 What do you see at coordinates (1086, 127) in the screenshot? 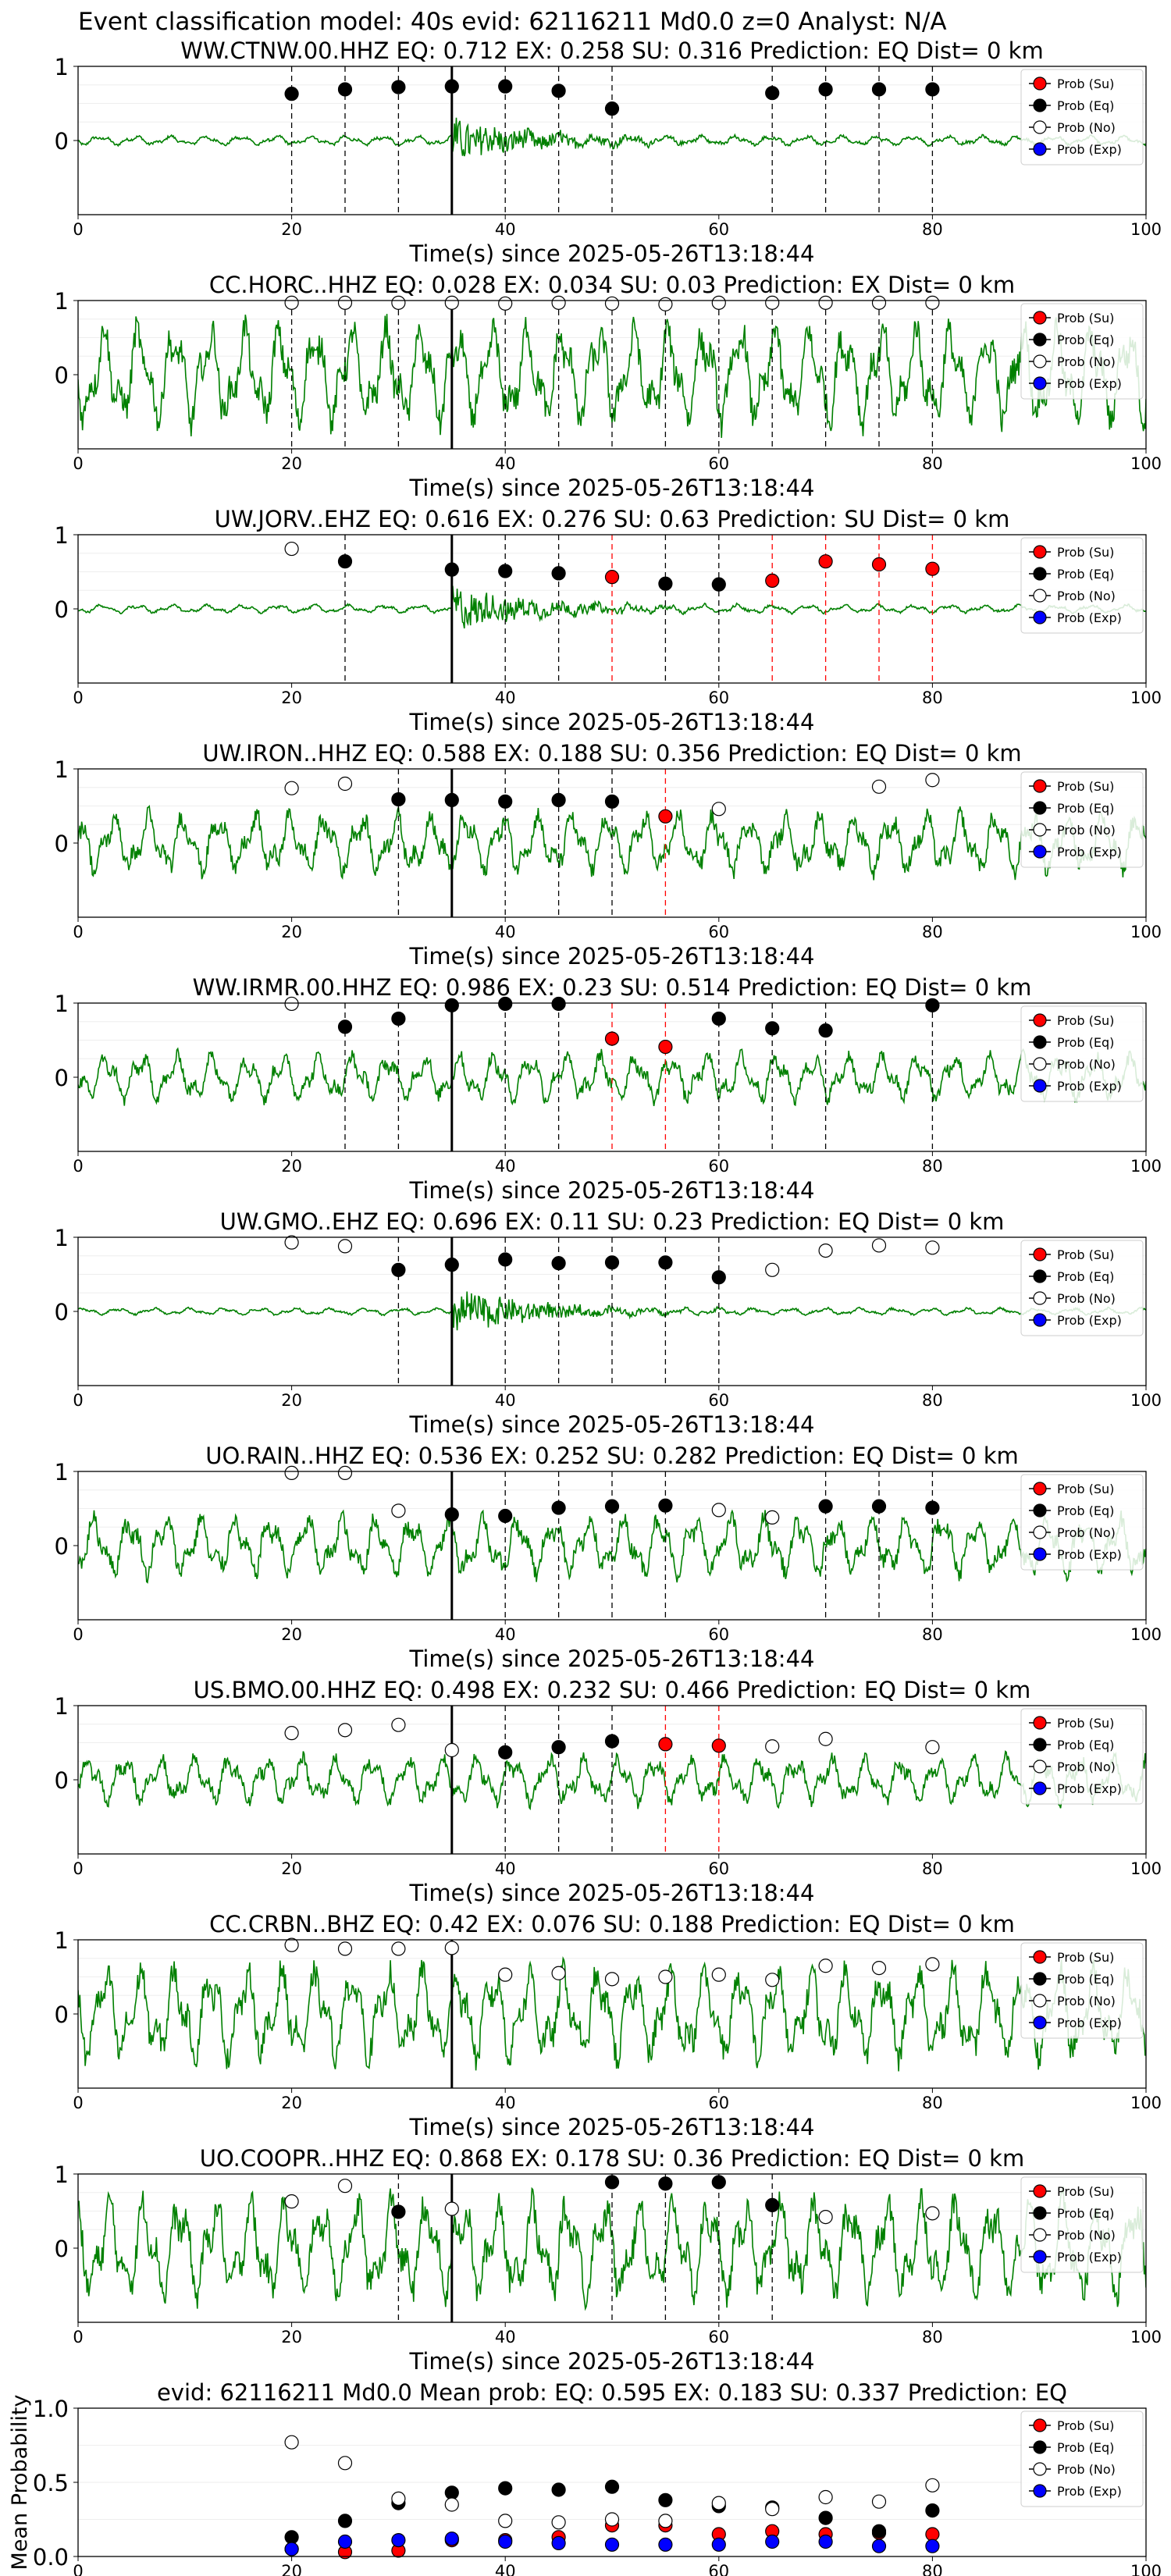
I see `legend-label-no: Prob (No)` at bounding box center [1086, 127].